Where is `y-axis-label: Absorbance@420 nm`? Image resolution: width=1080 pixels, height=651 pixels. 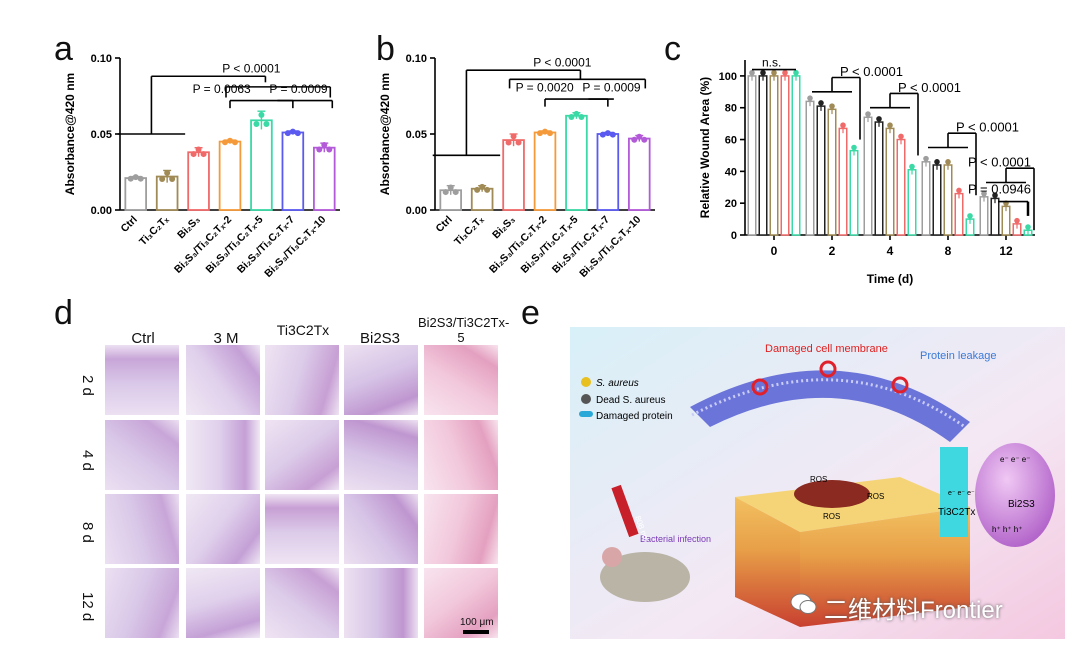 y-axis-label: Absorbance@420 nm is located at coordinates (70, 134).